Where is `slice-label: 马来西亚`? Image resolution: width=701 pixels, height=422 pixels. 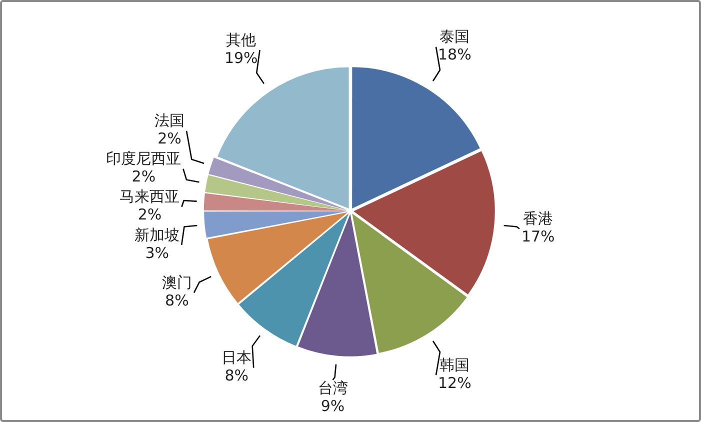 slice-label: 马来西亚 is located at coordinates (150, 197).